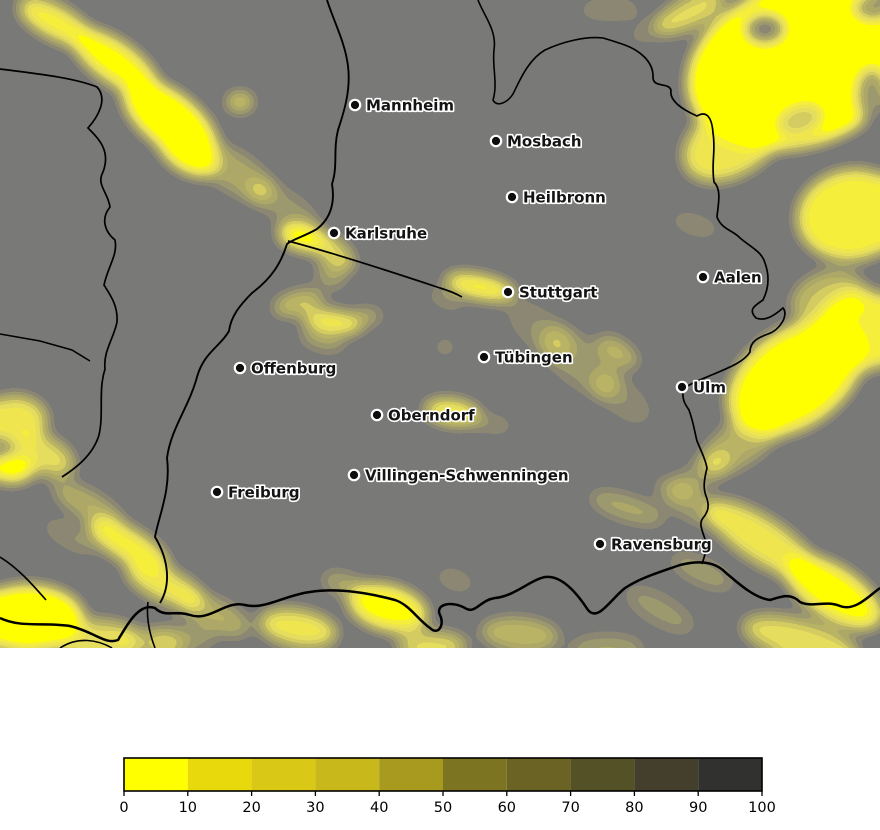 The image size is (880, 830). I want to click on city-tuebingen: Tübingen, so click(525, 357).